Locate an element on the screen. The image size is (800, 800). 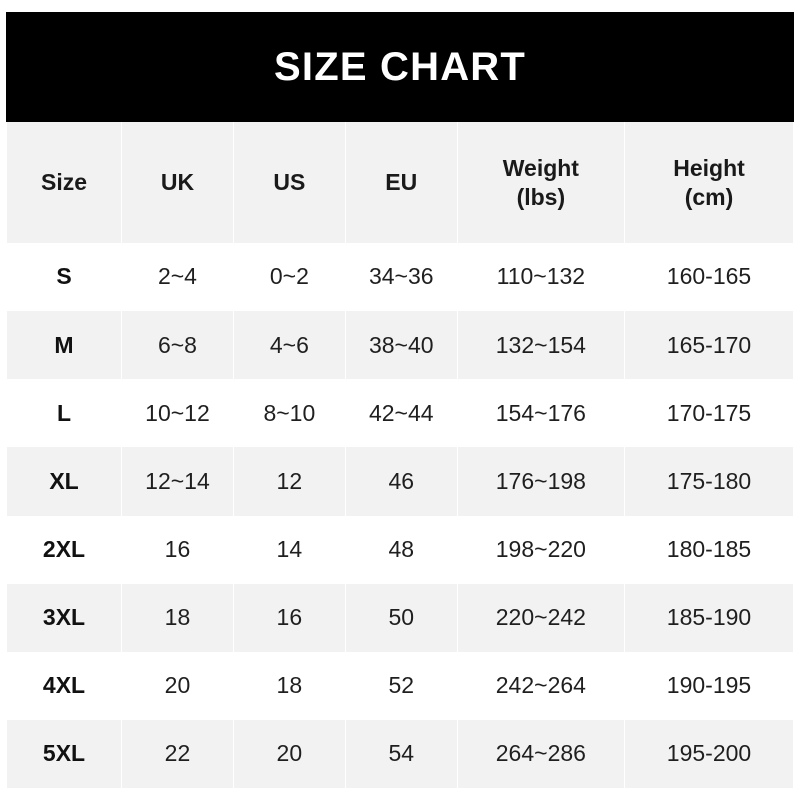
cell-uk: 10~12 is located at coordinates (177, 413).